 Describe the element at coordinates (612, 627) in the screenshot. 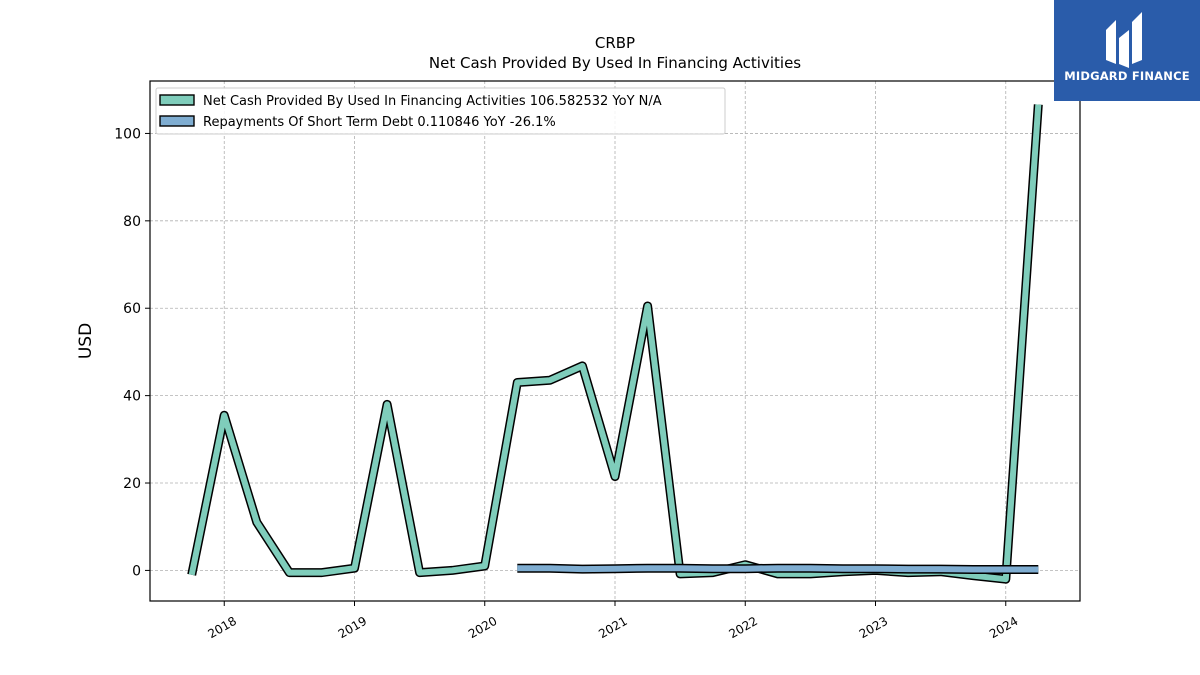

I see `x-tick-label: 2021` at that location.